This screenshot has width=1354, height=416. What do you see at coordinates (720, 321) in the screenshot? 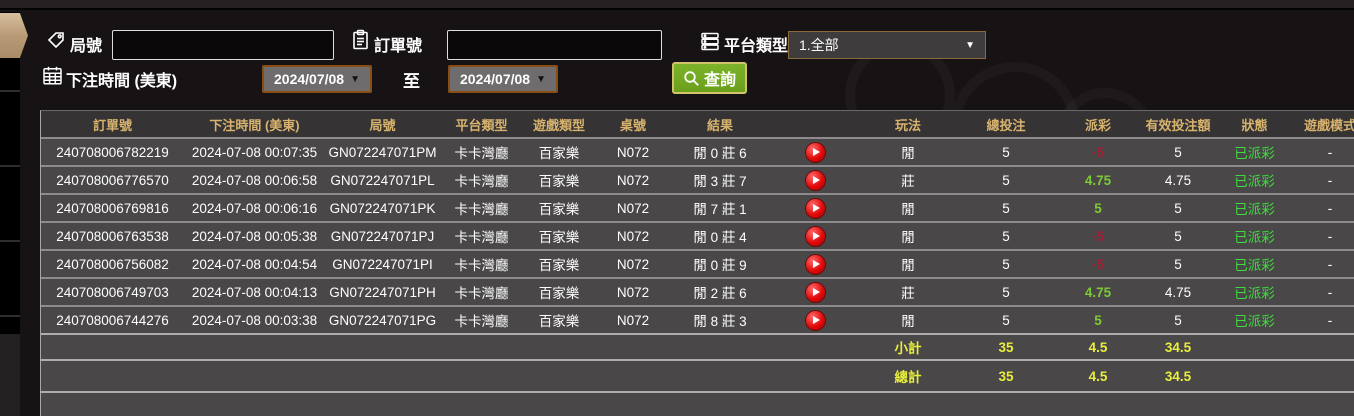
I see `cell-result: 閒 8 莊 3` at bounding box center [720, 321].